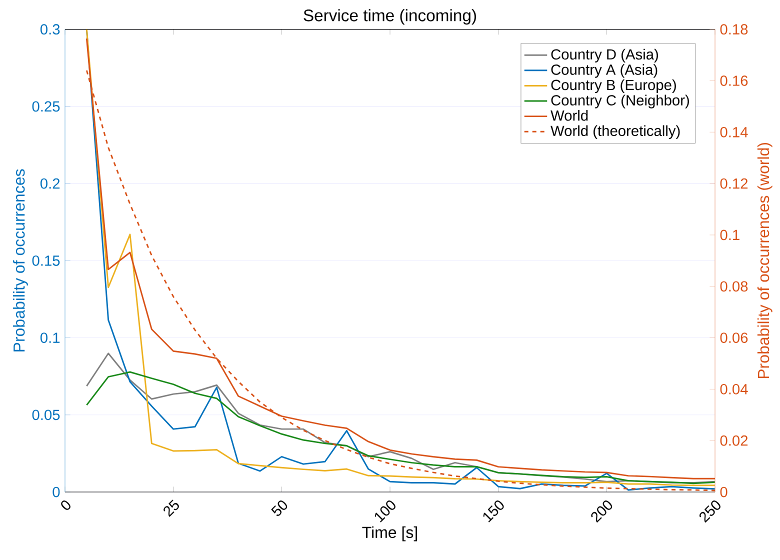  What do you see at coordinates (734, 389) in the screenshot?
I see `y2-tick-label: 0.04` at bounding box center [734, 389].